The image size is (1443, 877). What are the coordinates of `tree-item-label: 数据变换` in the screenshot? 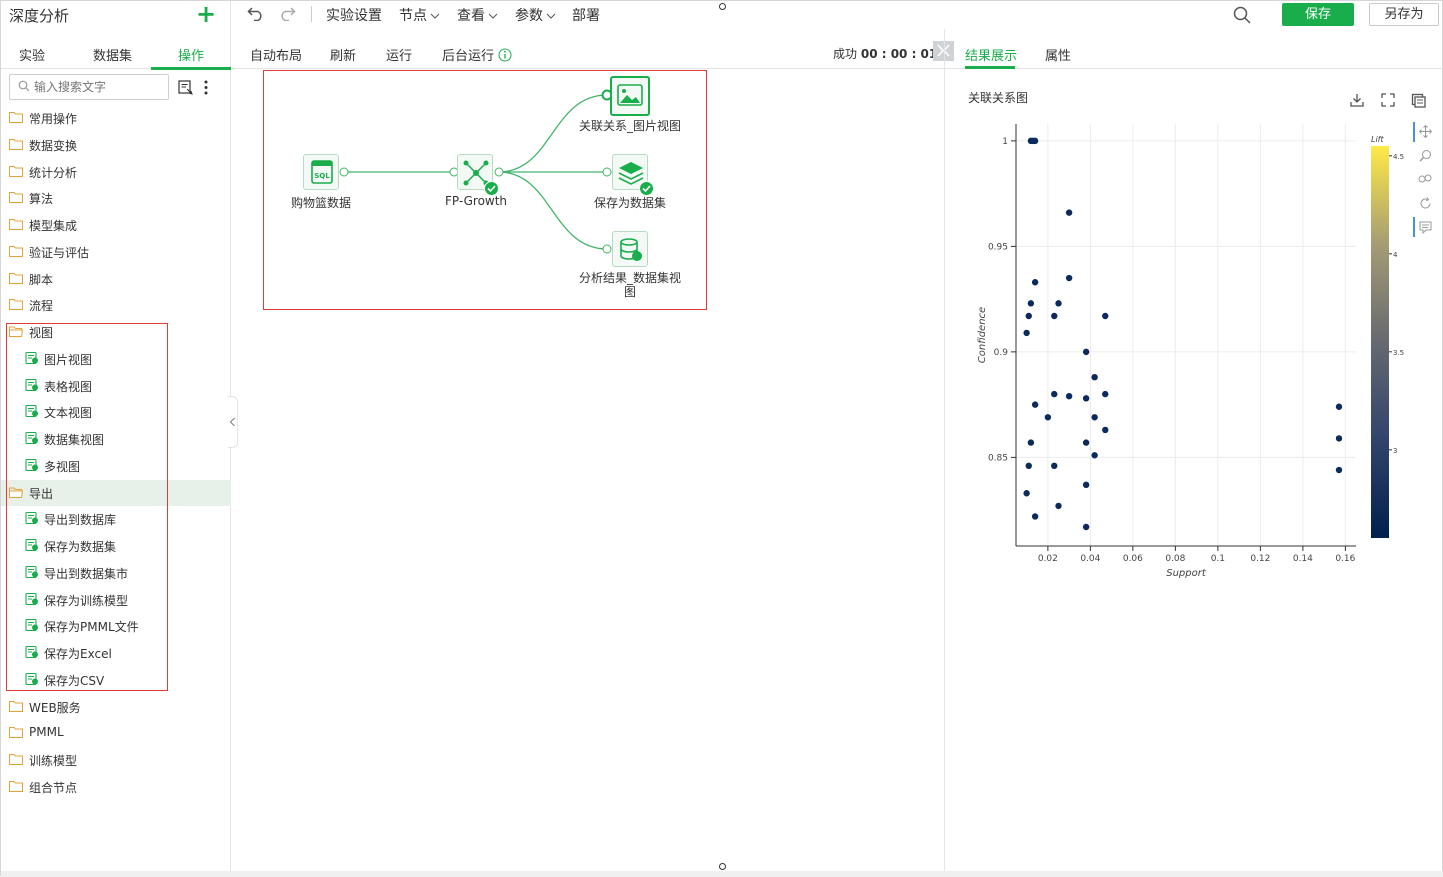 It's located at (53, 145).